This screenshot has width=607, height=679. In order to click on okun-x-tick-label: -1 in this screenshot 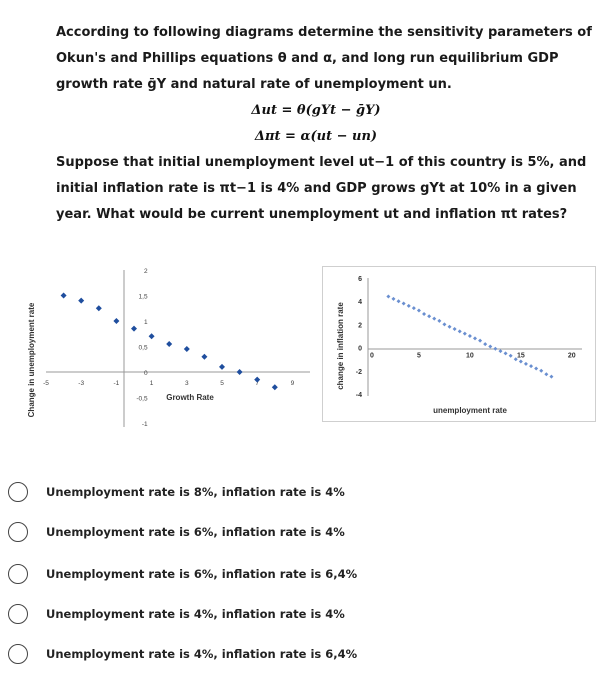, I will do `click(117, 383)`.